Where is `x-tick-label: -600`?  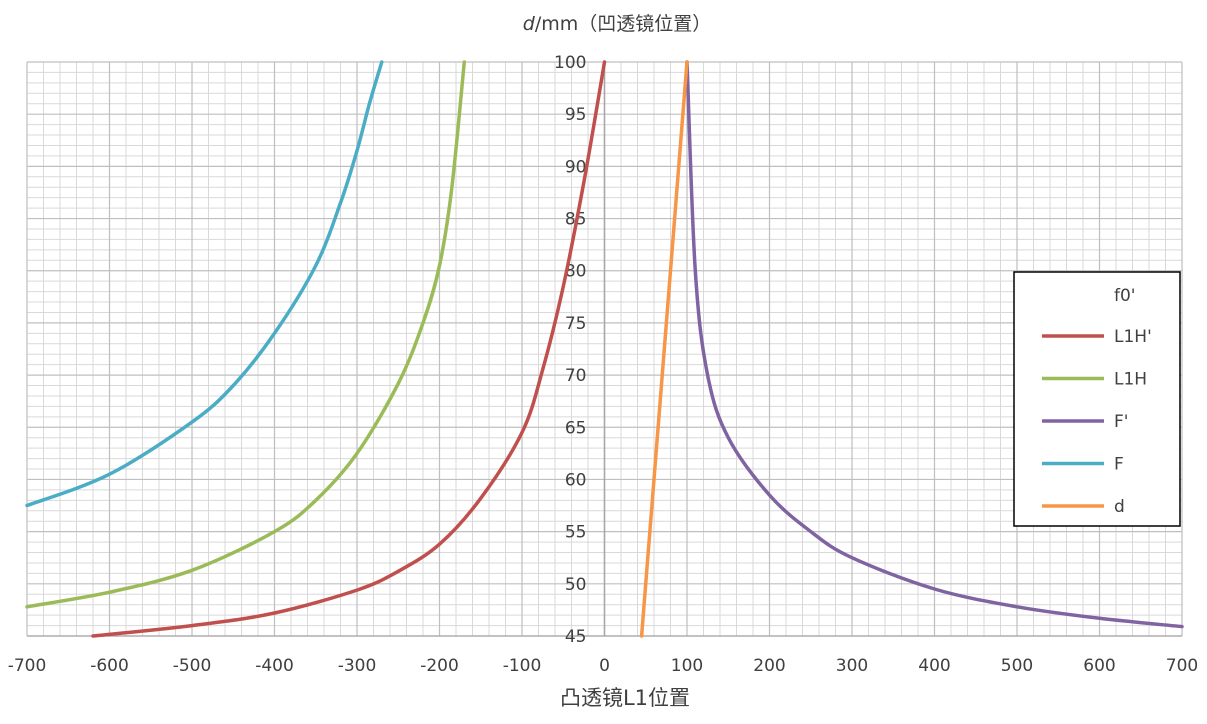
x-tick-label: -600 is located at coordinates (109, 666).